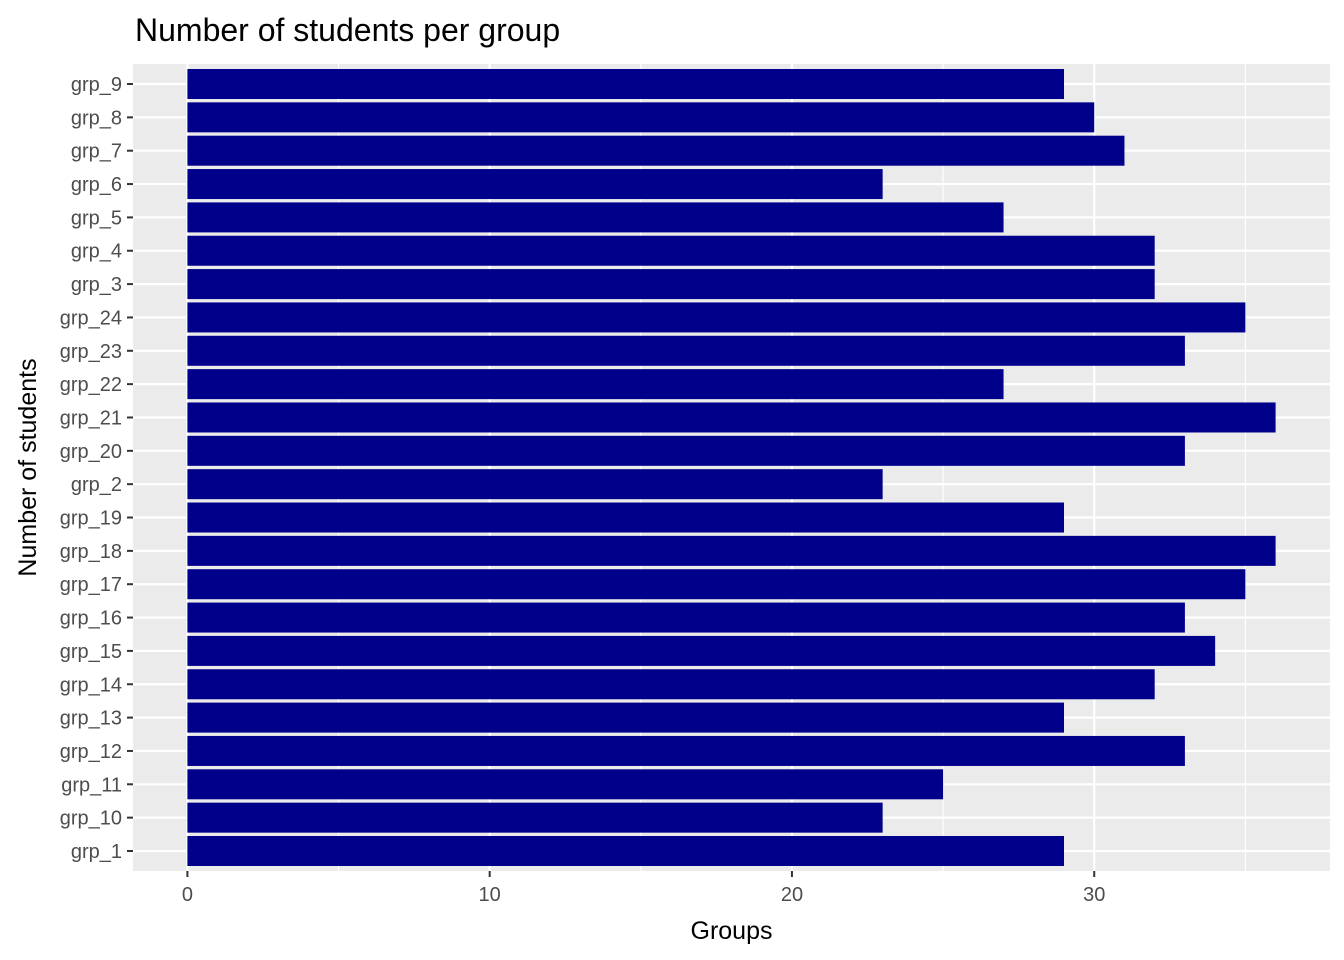  What do you see at coordinates (347, 30) in the screenshot?
I see `chart-title: Number of students per group` at bounding box center [347, 30].